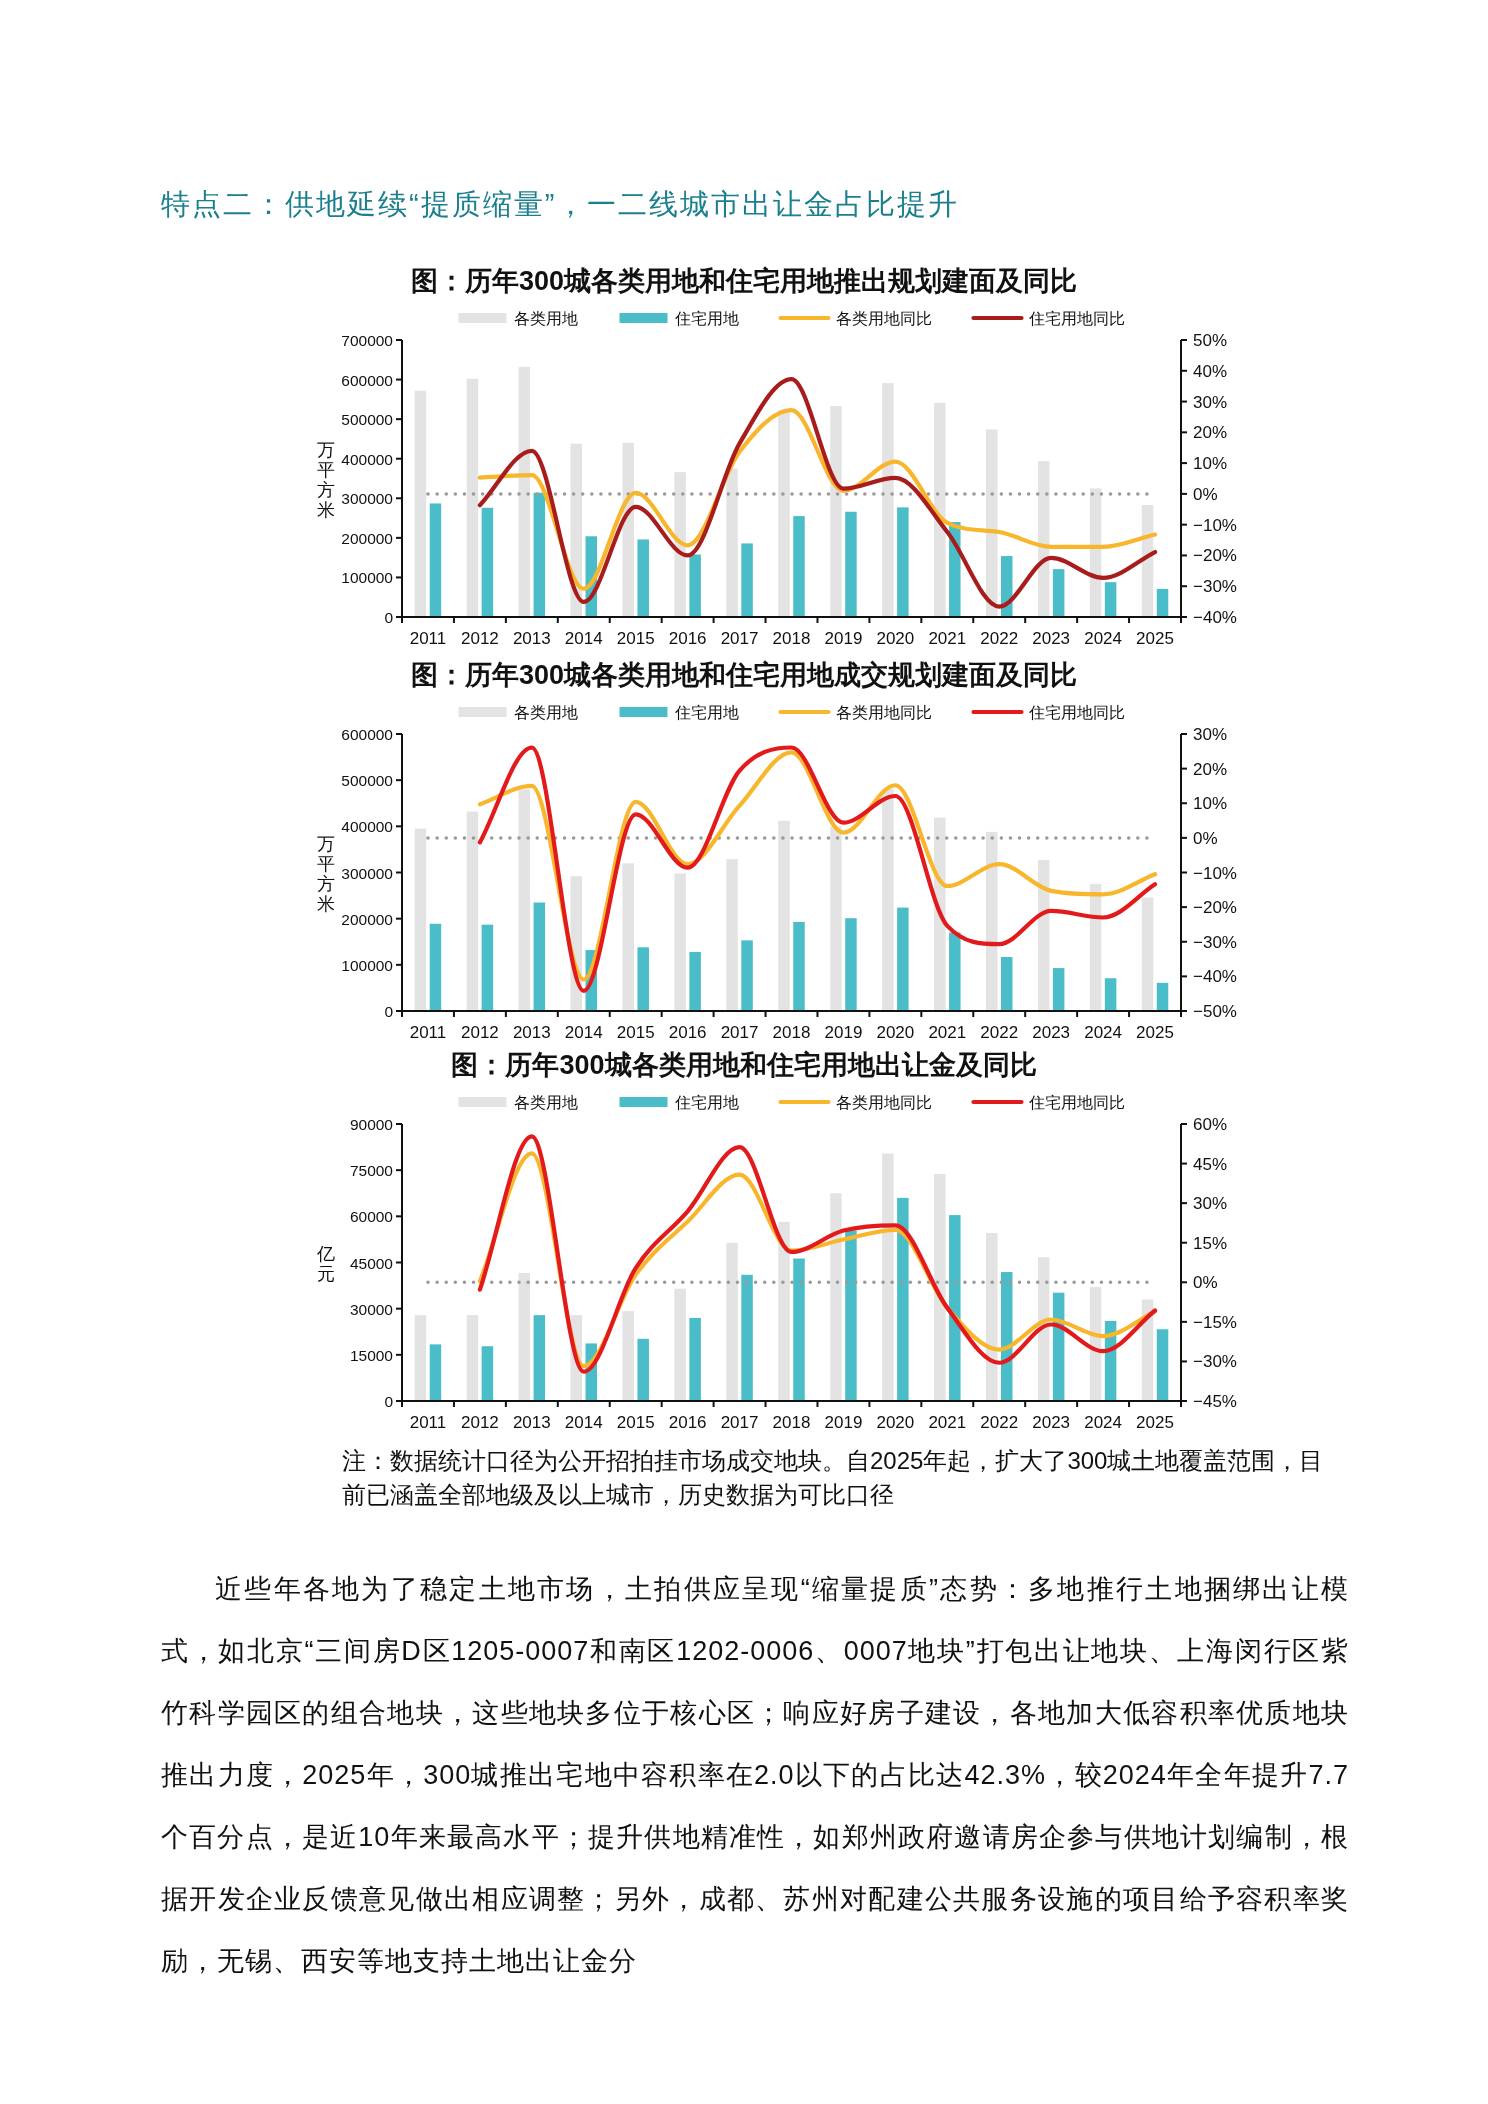 The image size is (1488, 2104). I want to click on x-tick-label: 2020, so click(895, 1422).